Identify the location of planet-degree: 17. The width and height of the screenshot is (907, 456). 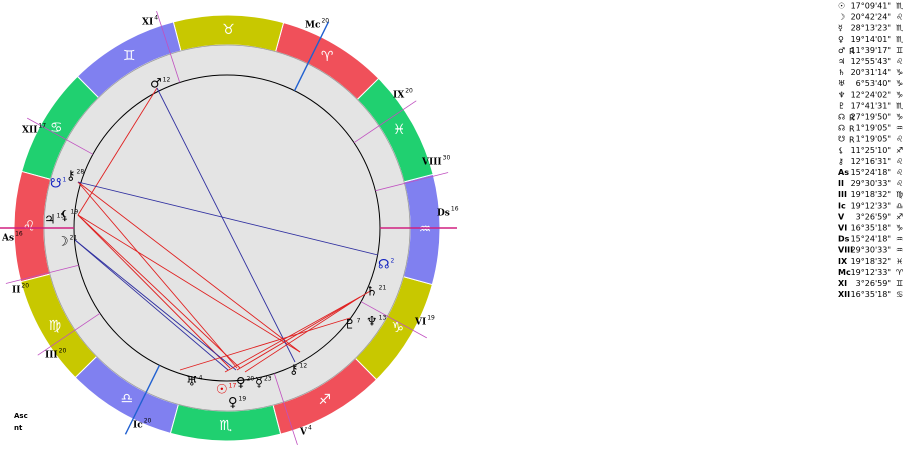
(233, 386).